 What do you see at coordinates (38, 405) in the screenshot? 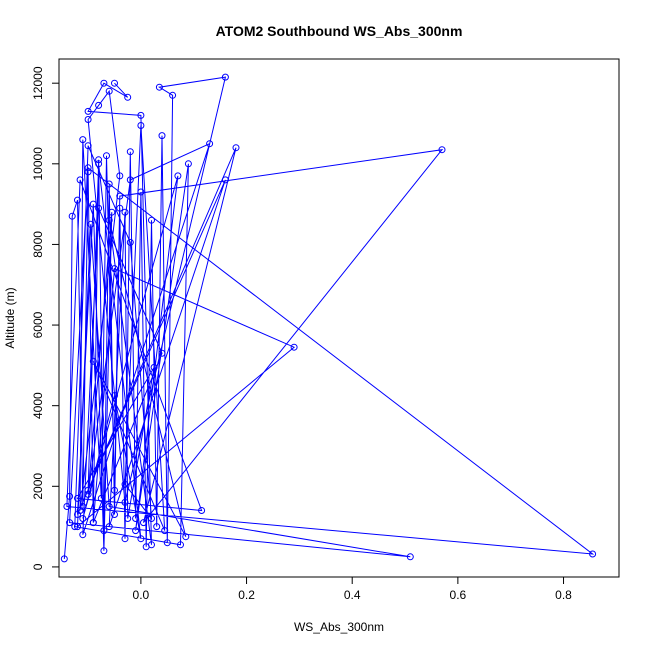
I see `y-tick-label: 4000` at bounding box center [38, 405].